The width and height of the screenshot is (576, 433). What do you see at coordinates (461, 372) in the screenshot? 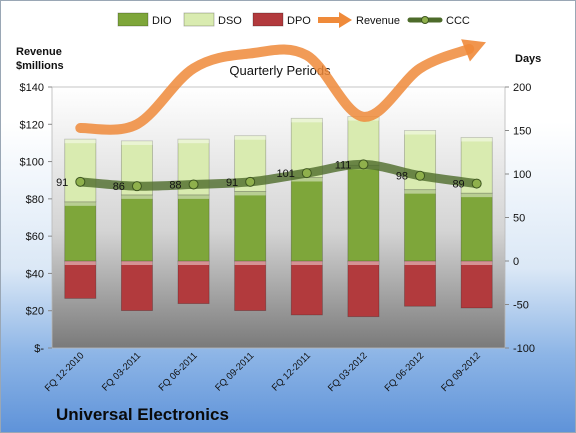
I see `category-label: FQ 09-2012` at bounding box center [461, 372].